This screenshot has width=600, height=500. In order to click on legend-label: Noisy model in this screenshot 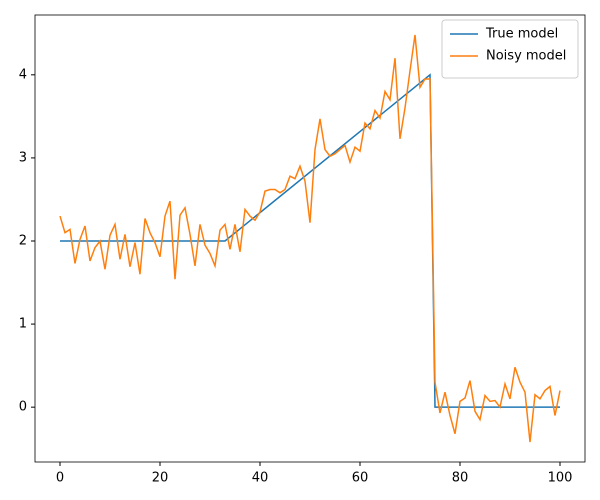, I will do `click(526, 56)`.